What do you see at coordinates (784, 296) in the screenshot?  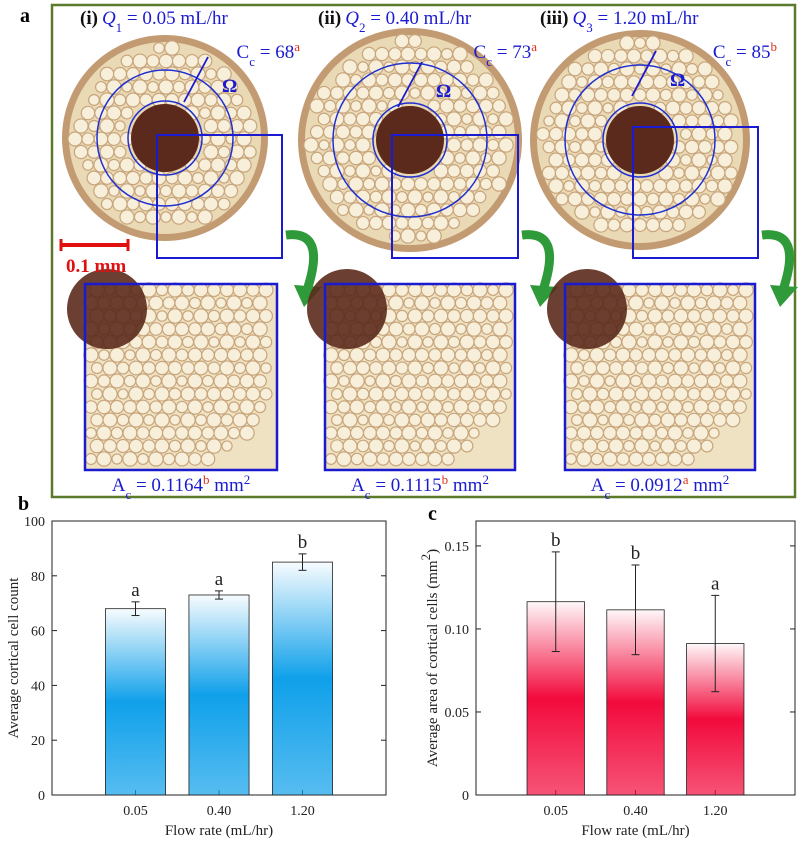 I see `arrow-head` at bounding box center [784, 296].